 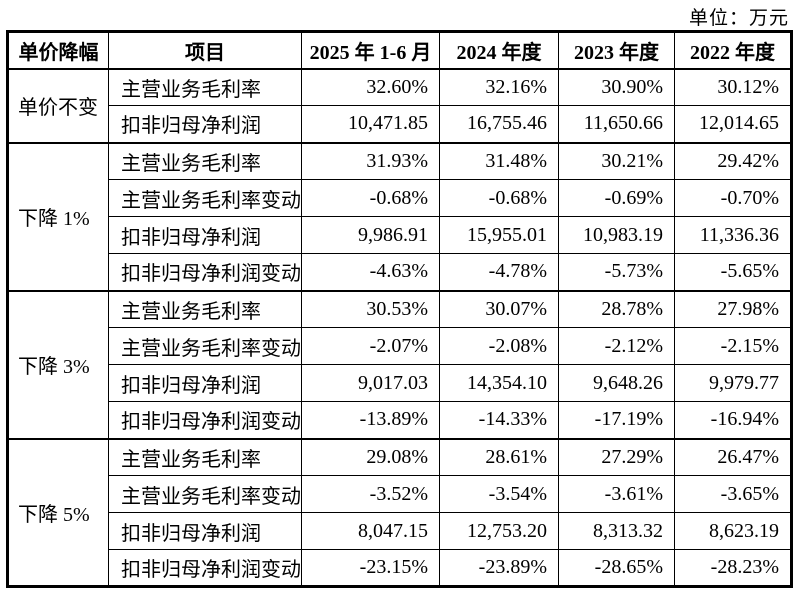 I want to click on value-cell: 29.08%, so click(x=370, y=456).